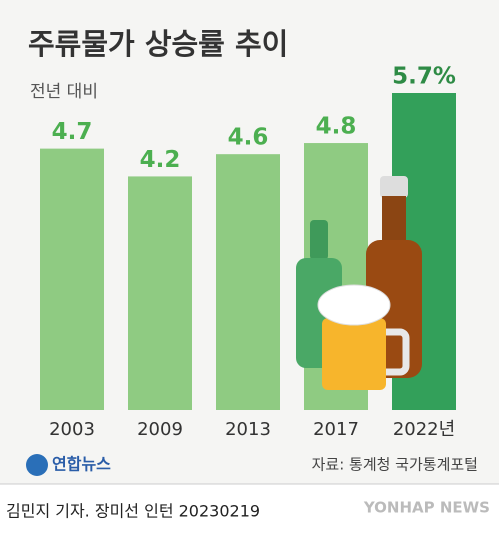 The image size is (499, 538). Describe the element at coordinates (81, 464) in the screenshot. I see `logo: 연합뉴스` at that location.